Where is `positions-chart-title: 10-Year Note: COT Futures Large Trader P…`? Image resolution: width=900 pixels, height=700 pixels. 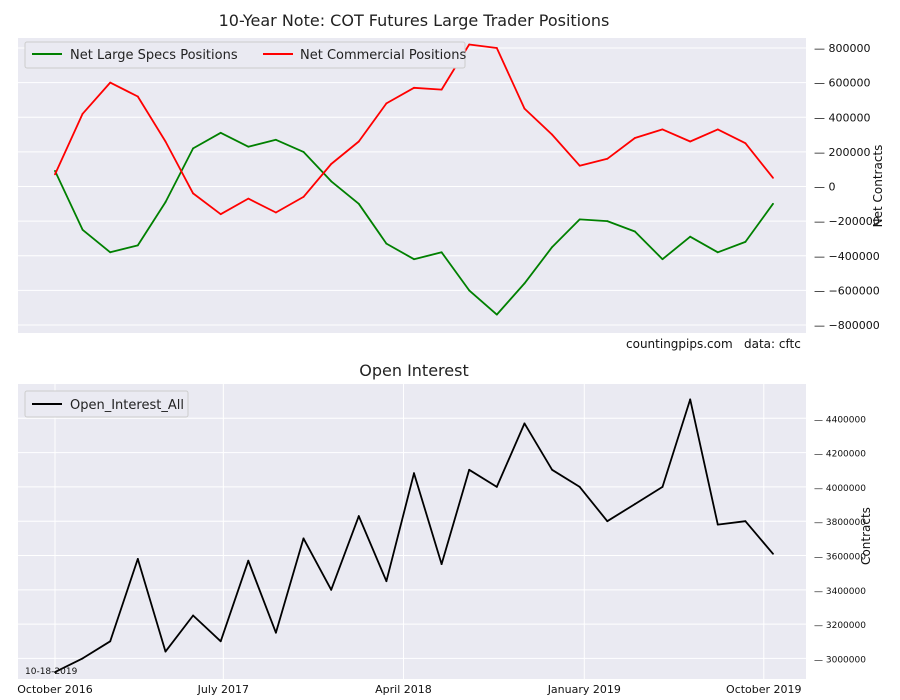
positions-chart-title: 10-Year Note: COT Futures Large Trader P… is located at coordinates (414, 20).